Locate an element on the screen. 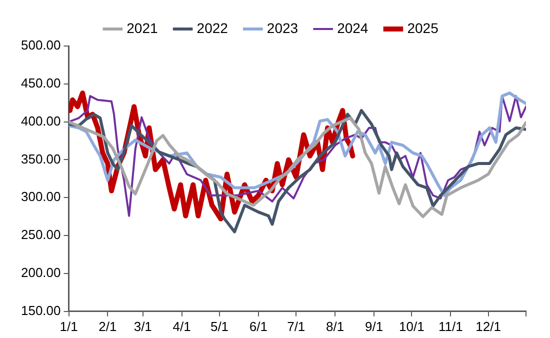 This screenshot has height=338, width=550. x-tick-label: 3/1 is located at coordinates (143, 326).